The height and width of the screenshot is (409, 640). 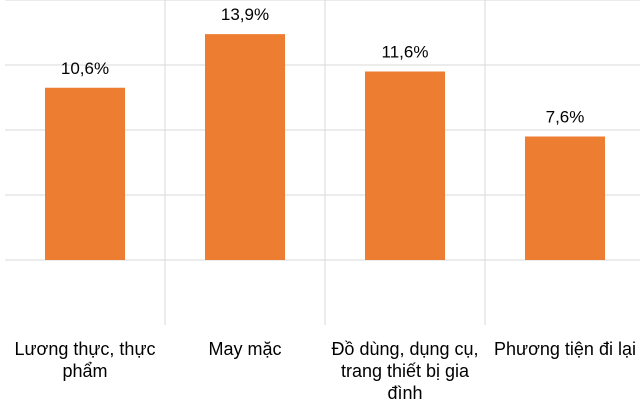 What do you see at coordinates (245, 349) in the screenshot?
I see `x-tick-label: May mặc` at bounding box center [245, 349].